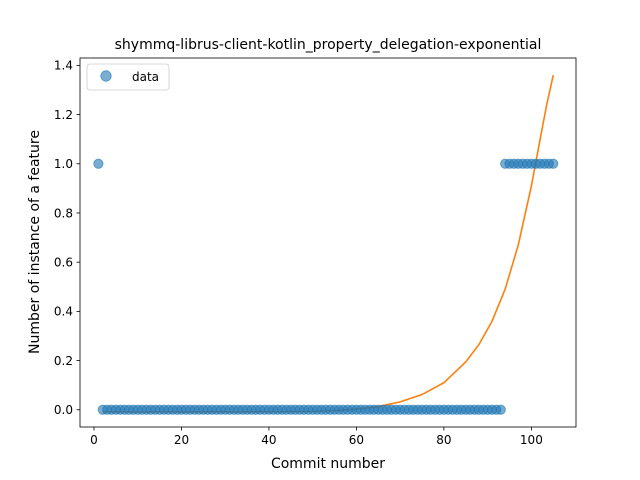 The height and width of the screenshot is (480, 640). I want to click on y-tick-label: 0.6, so click(63, 262).